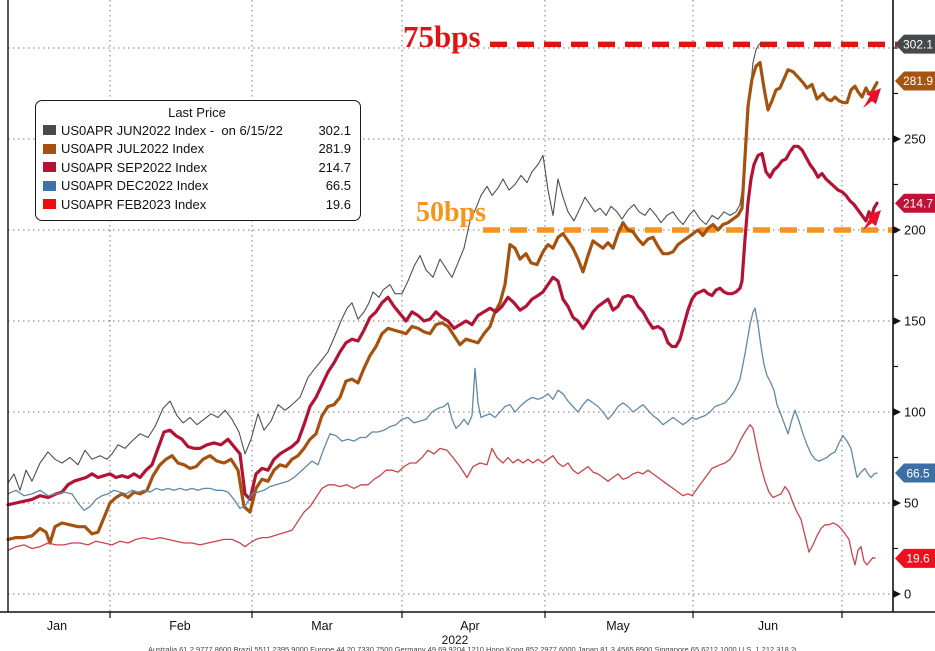 This screenshot has width=935, height=651. What do you see at coordinates (134, 167) in the screenshot?
I see `legend-series-name: US0APR SEP2022 Index` at bounding box center [134, 167].